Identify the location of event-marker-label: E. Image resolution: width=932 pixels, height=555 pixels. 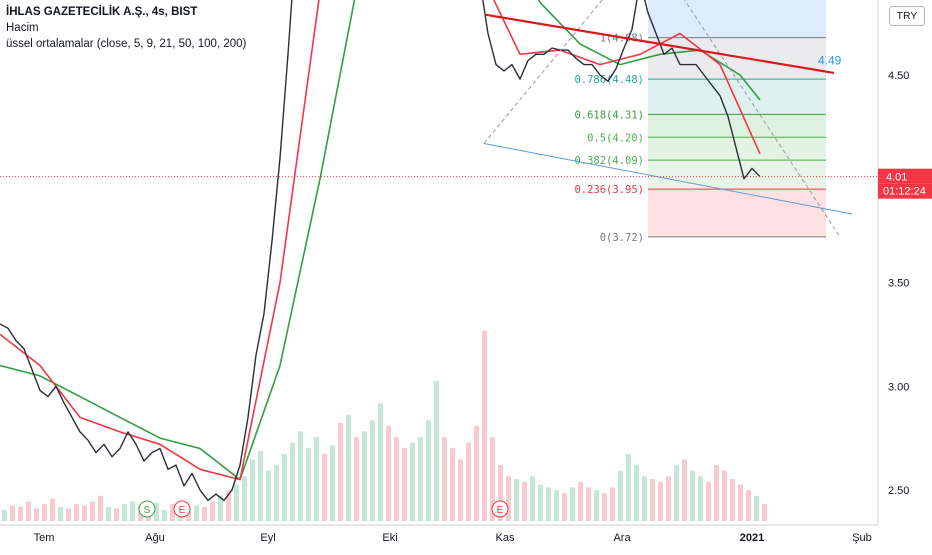
(182, 510).